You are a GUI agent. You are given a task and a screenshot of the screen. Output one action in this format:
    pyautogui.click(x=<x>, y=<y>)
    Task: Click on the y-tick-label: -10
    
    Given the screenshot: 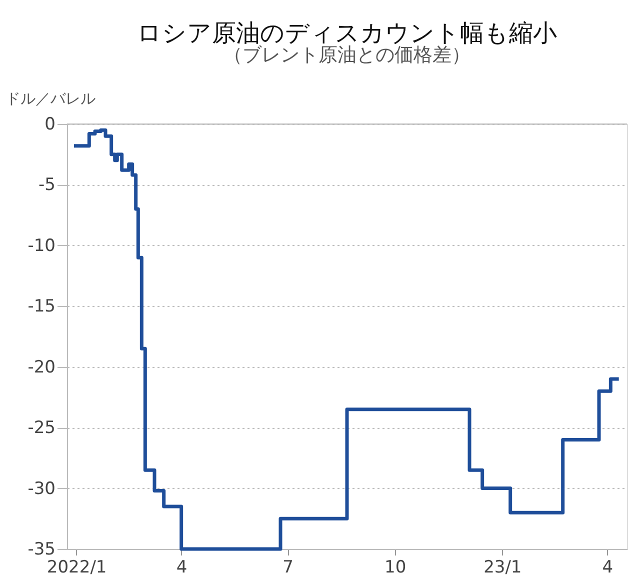 What is the action you would take?
    pyautogui.click(x=42, y=246)
    